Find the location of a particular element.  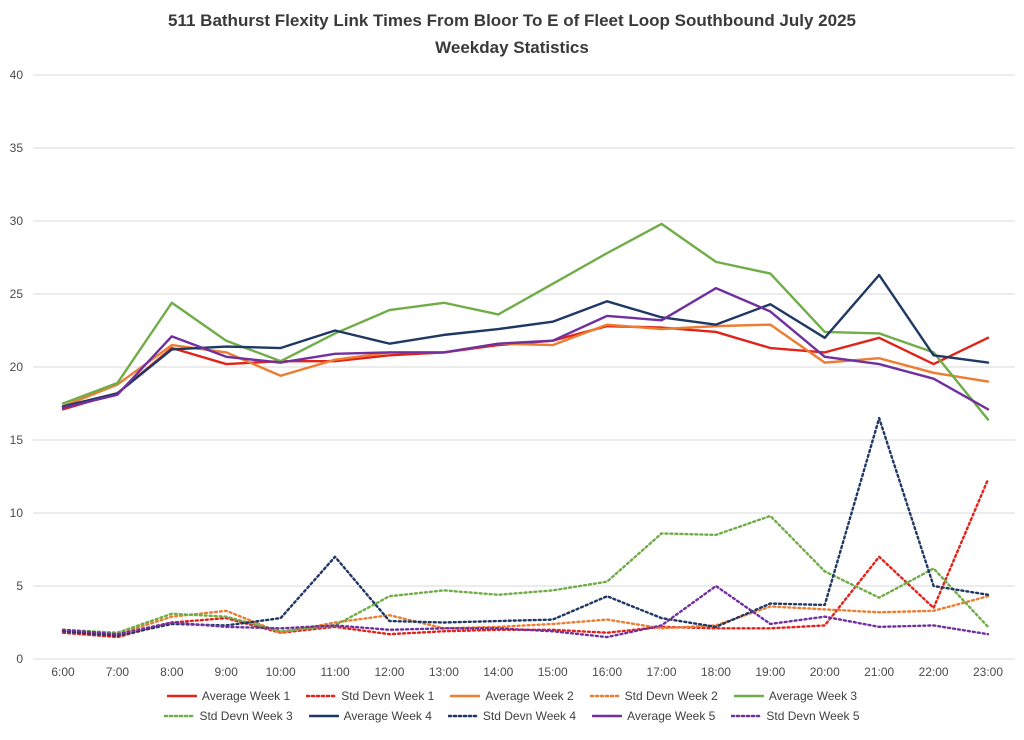

legend-item-std-devn-week-2: Std Devn Week 2 is located at coordinates (653, 696).